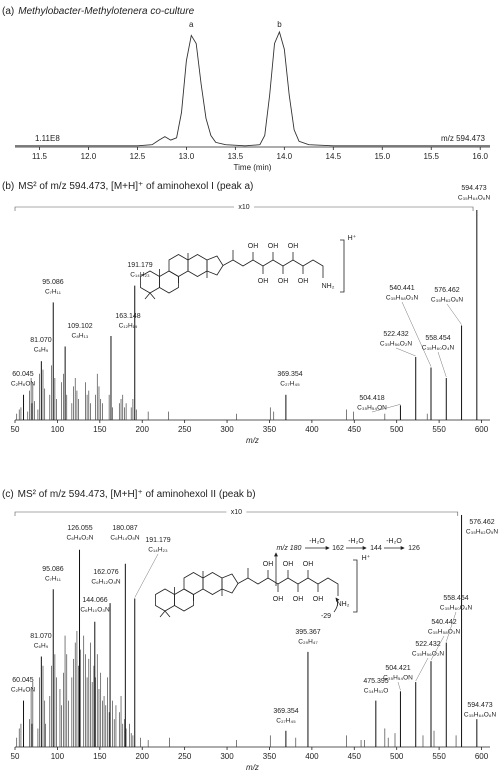 This screenshot has height=773, width=500. Describe the element at coordinates (447, 300) in the screenshot. I see `peak-formula: C₃₅H₆₂O₅N` at that location.